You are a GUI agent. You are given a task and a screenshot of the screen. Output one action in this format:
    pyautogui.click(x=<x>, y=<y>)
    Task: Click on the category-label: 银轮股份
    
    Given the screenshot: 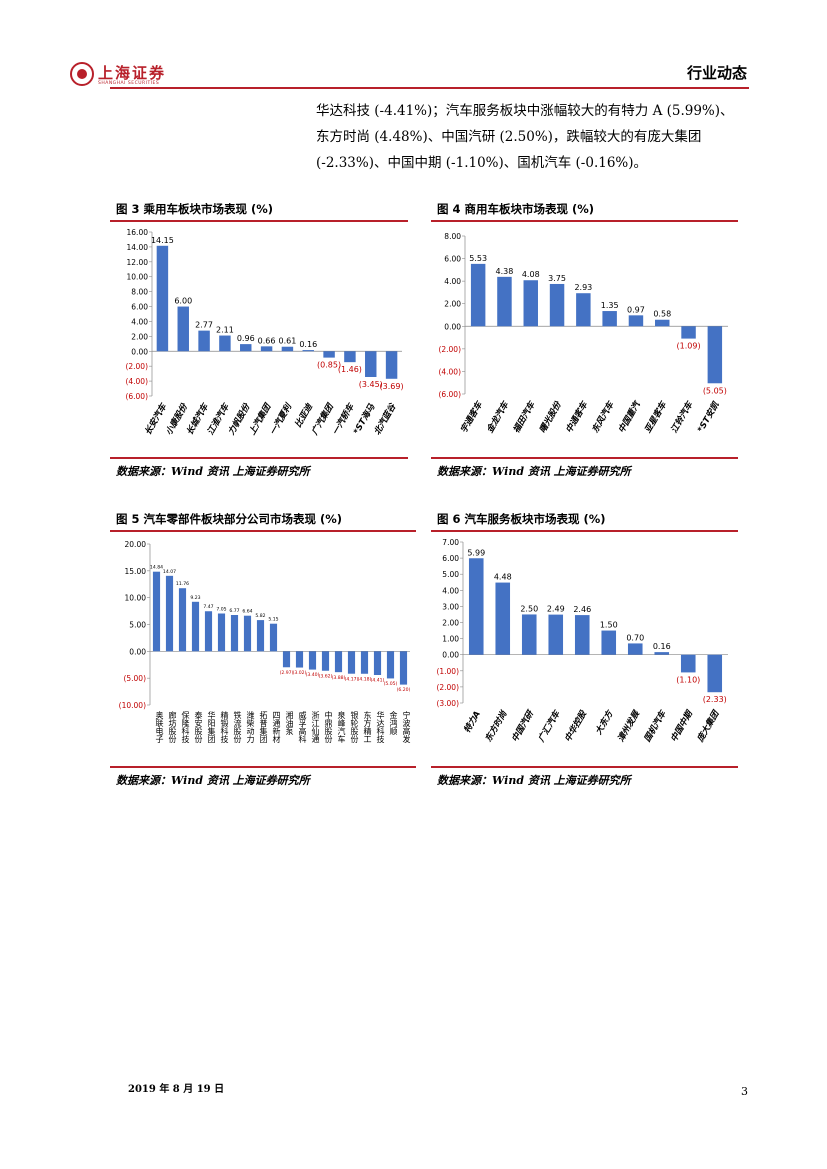 What is the action you would take?
    pyautogui.click(x=354, y=727)
    